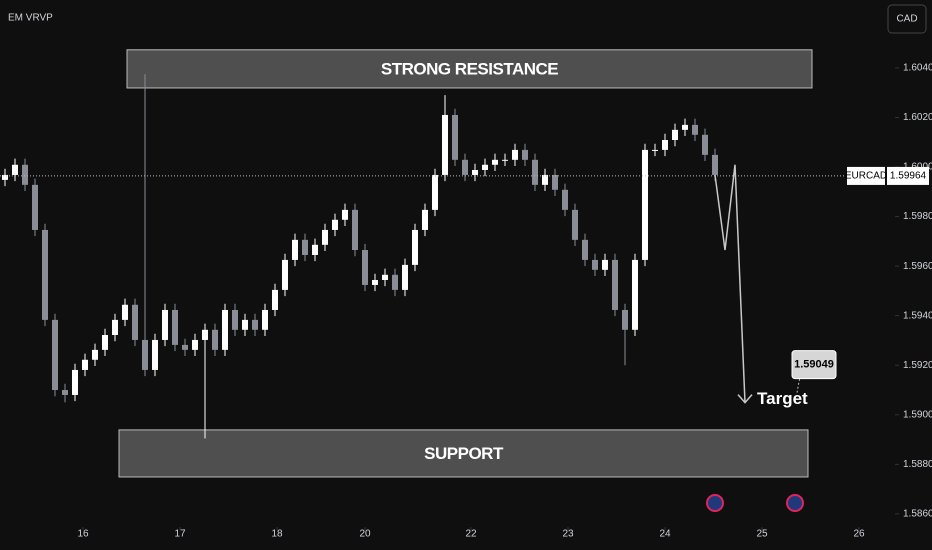  I want to click on indicator-label: EM VRVP, so click(30, 18).